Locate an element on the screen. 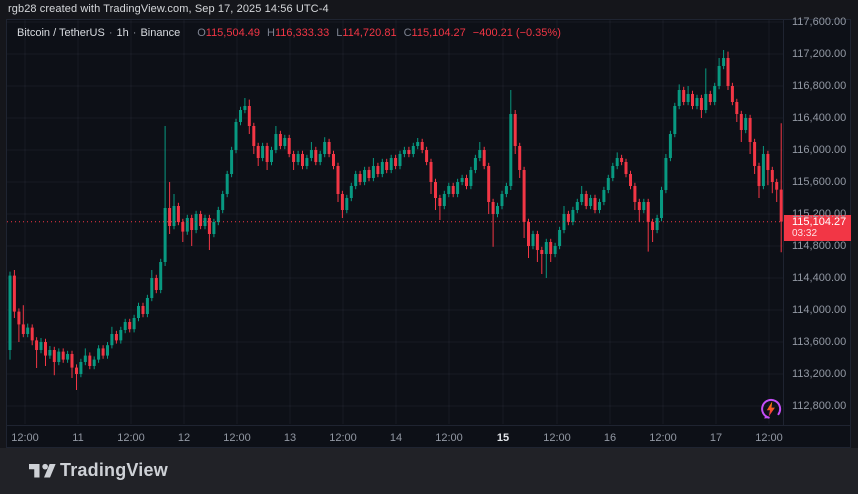  time-tick-label: 16 is located at coordinates (610, 438).